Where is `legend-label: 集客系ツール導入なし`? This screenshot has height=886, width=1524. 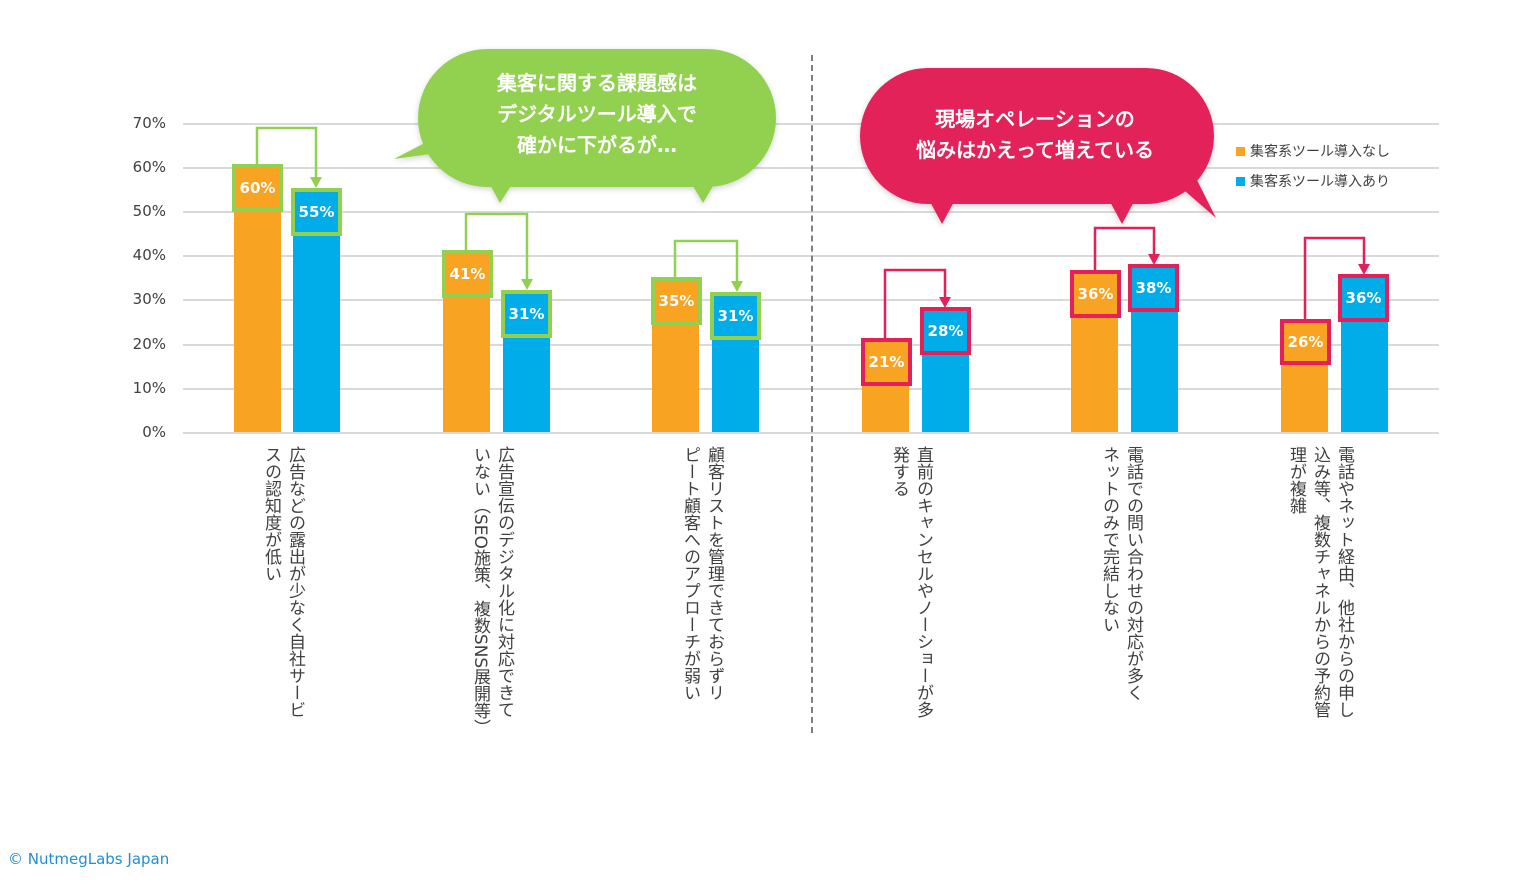 legend-label: 集客系ツール導入なし is located at coordinates (1320, 152).